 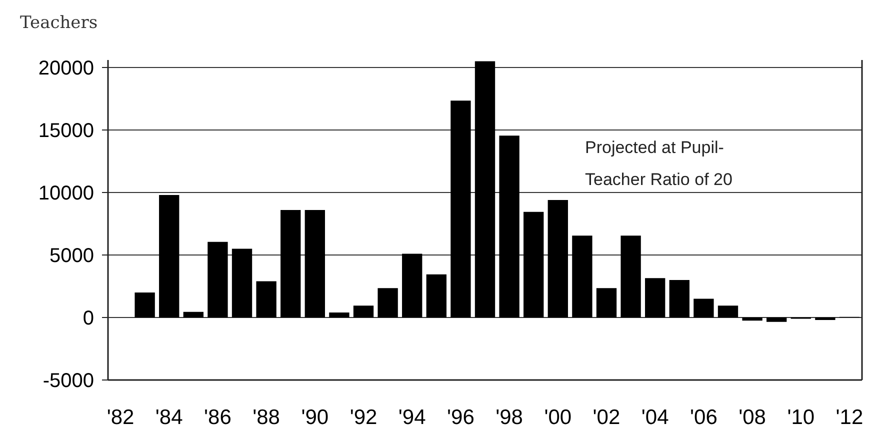 I want to click on x-tick-label: '96, so click(x=460, y=417).